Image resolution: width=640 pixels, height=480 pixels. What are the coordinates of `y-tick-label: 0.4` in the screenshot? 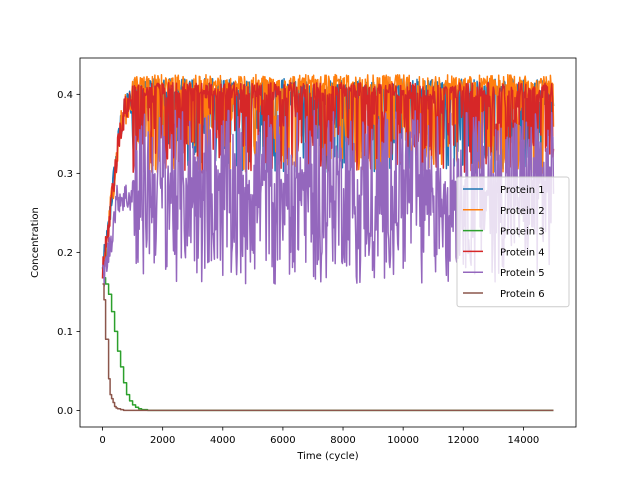 It's located at (65, 95).